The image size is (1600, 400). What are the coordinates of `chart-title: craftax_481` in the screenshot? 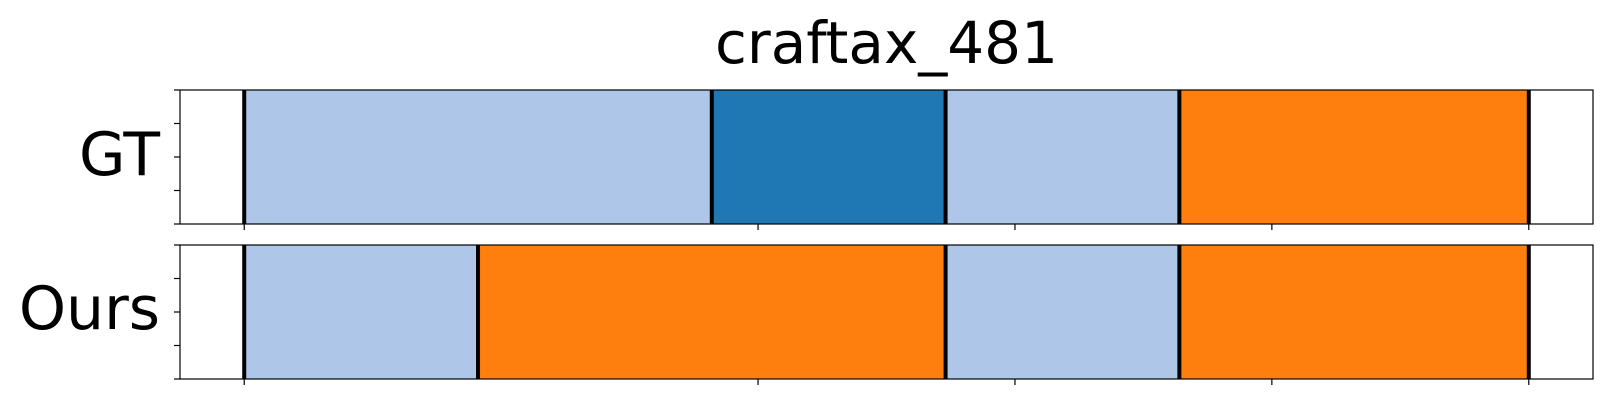 It's located at (886, 43).